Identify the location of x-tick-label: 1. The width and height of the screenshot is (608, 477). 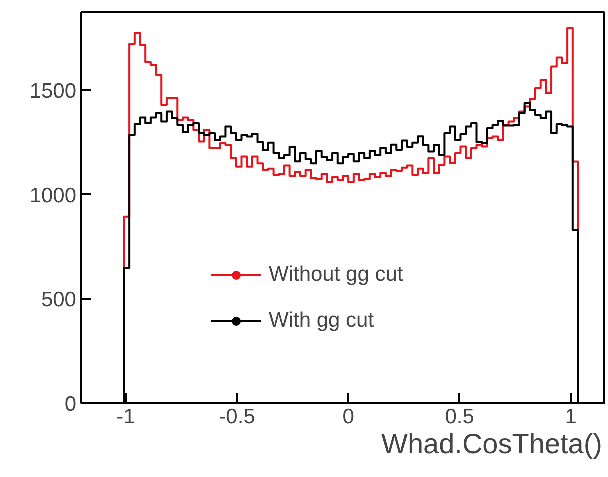
(571, 417).